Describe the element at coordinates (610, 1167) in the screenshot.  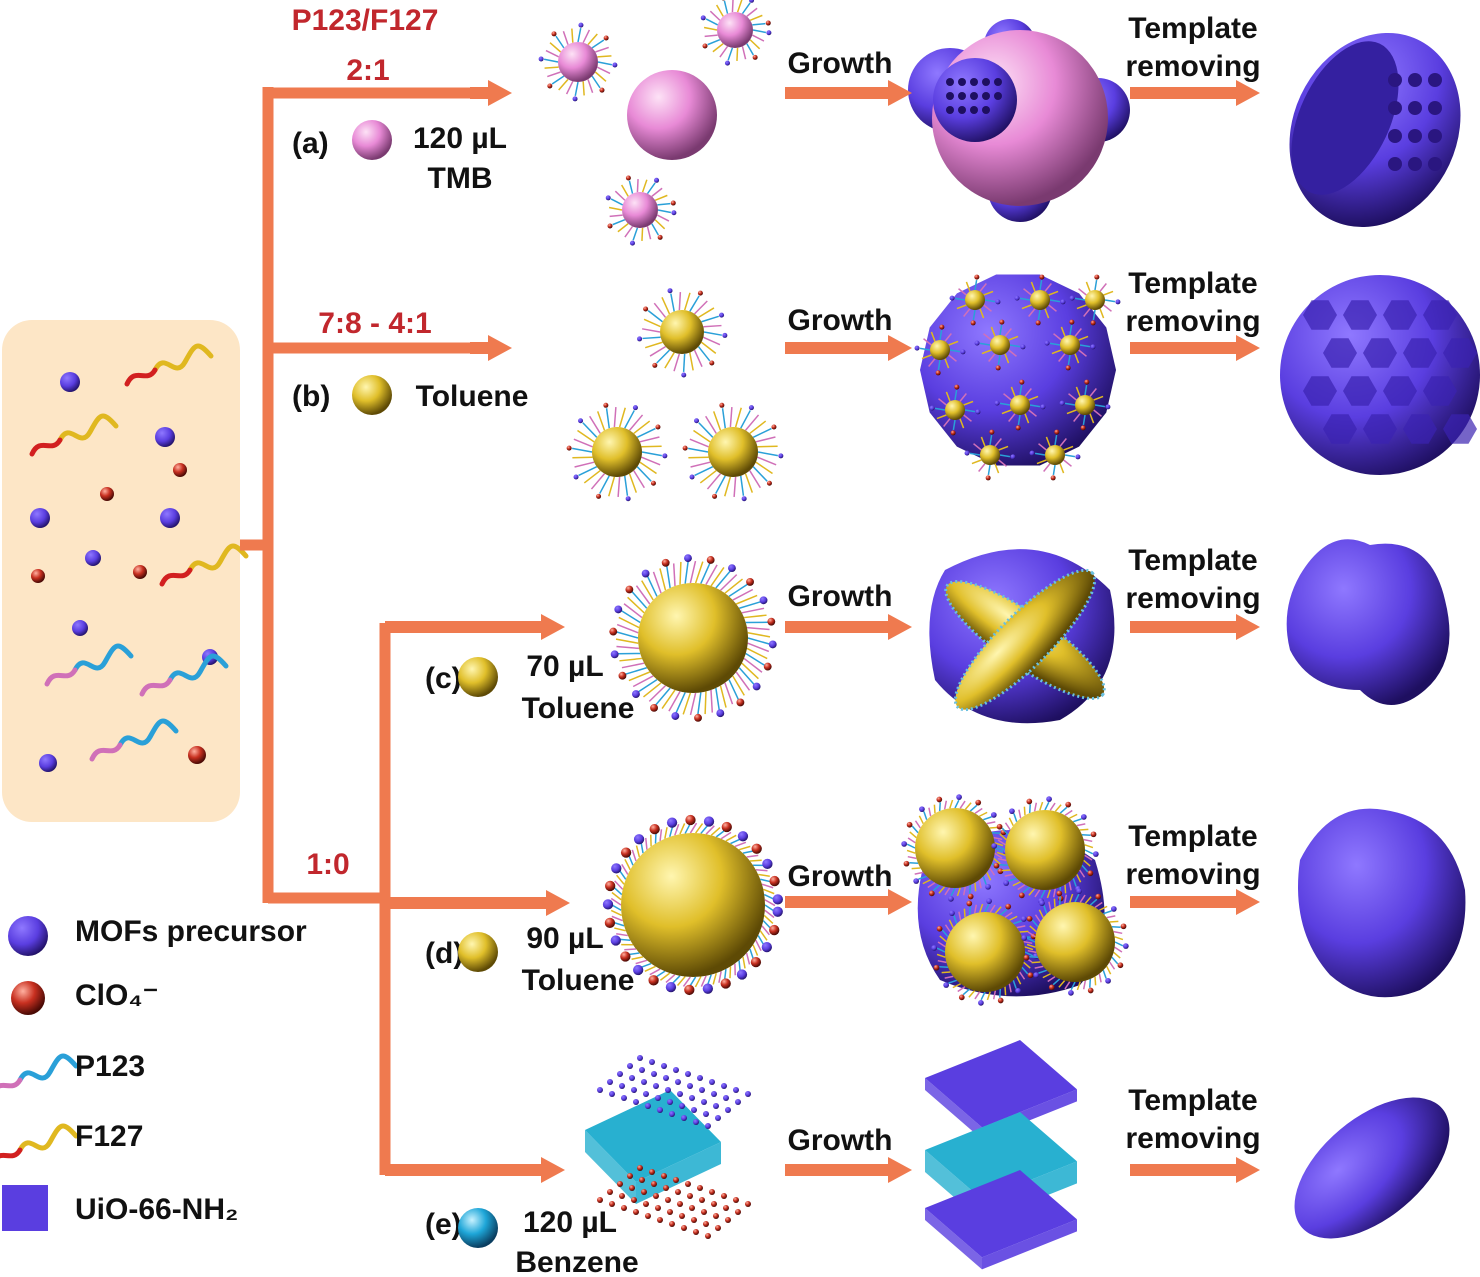
I see `template-layer` at that location.